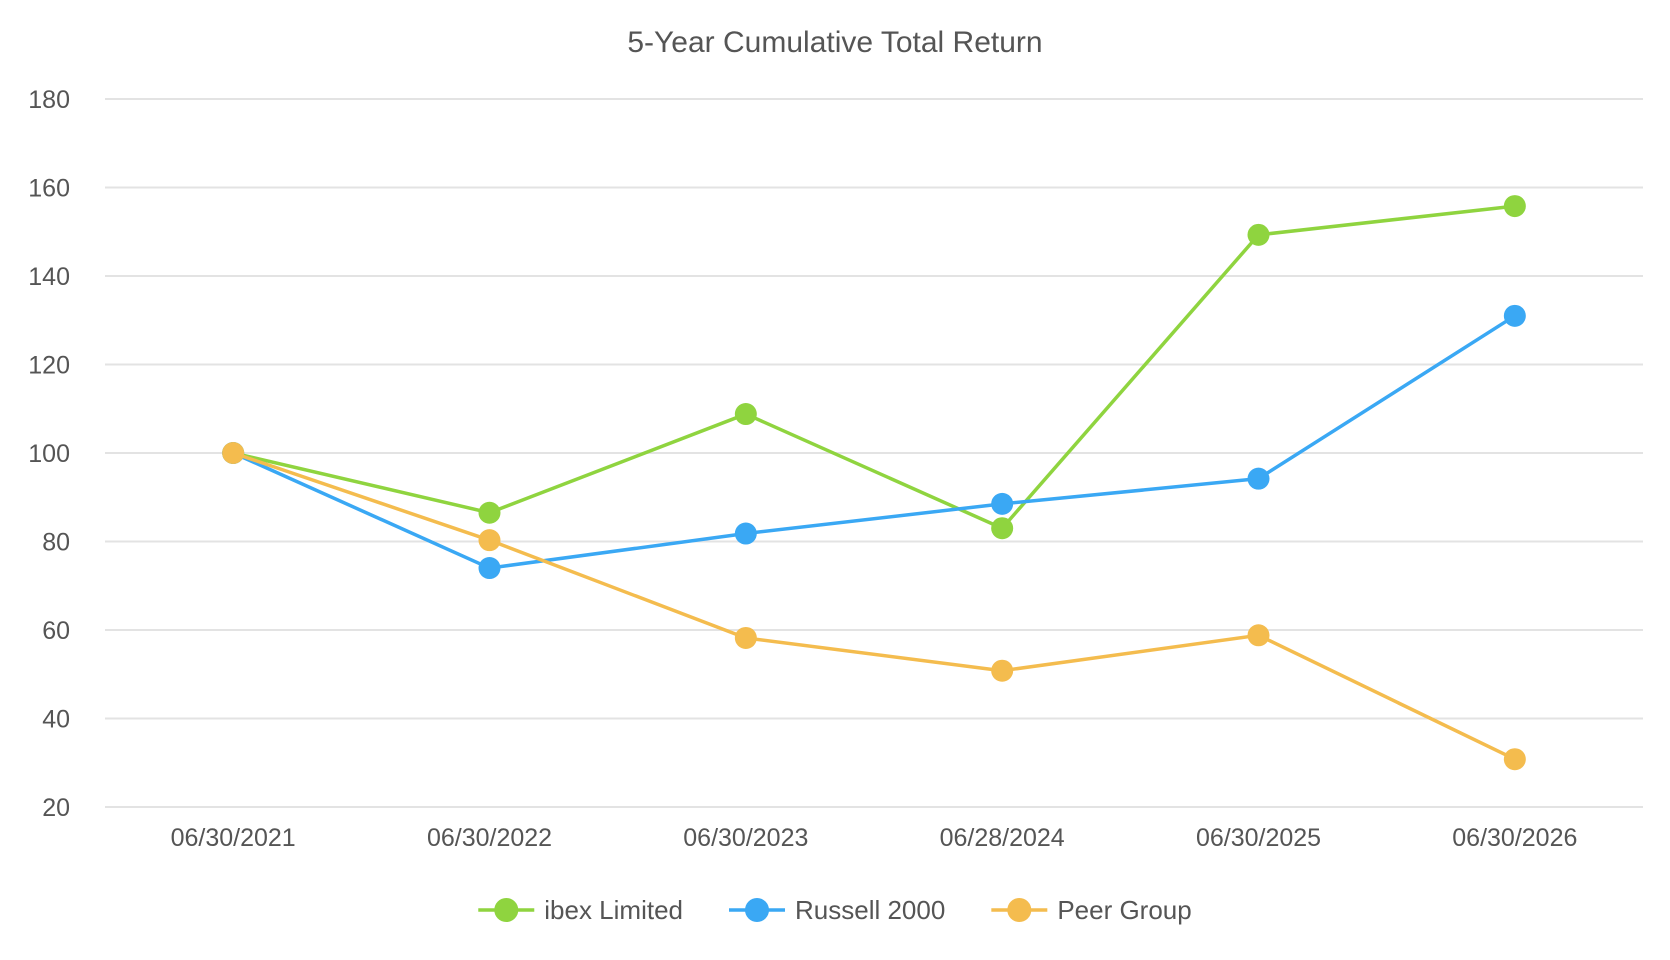 This screenshot has width=1670, height=960. What do you see at coordinates (49, 100) in the screenshot?
I see `y-tick-label: 180` at bounding box center [49, 100].